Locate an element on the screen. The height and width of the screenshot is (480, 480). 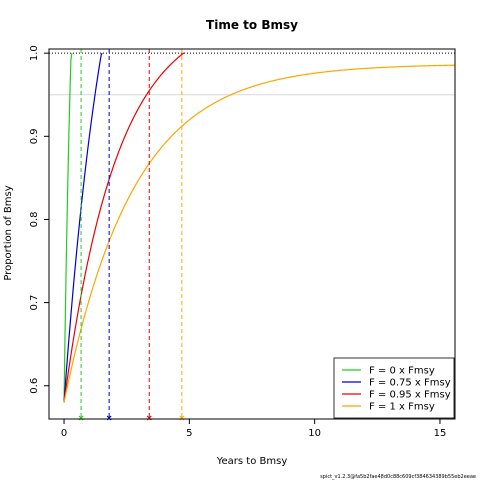
y-tick-label: 0.8 is located at coordinates (34, 219).